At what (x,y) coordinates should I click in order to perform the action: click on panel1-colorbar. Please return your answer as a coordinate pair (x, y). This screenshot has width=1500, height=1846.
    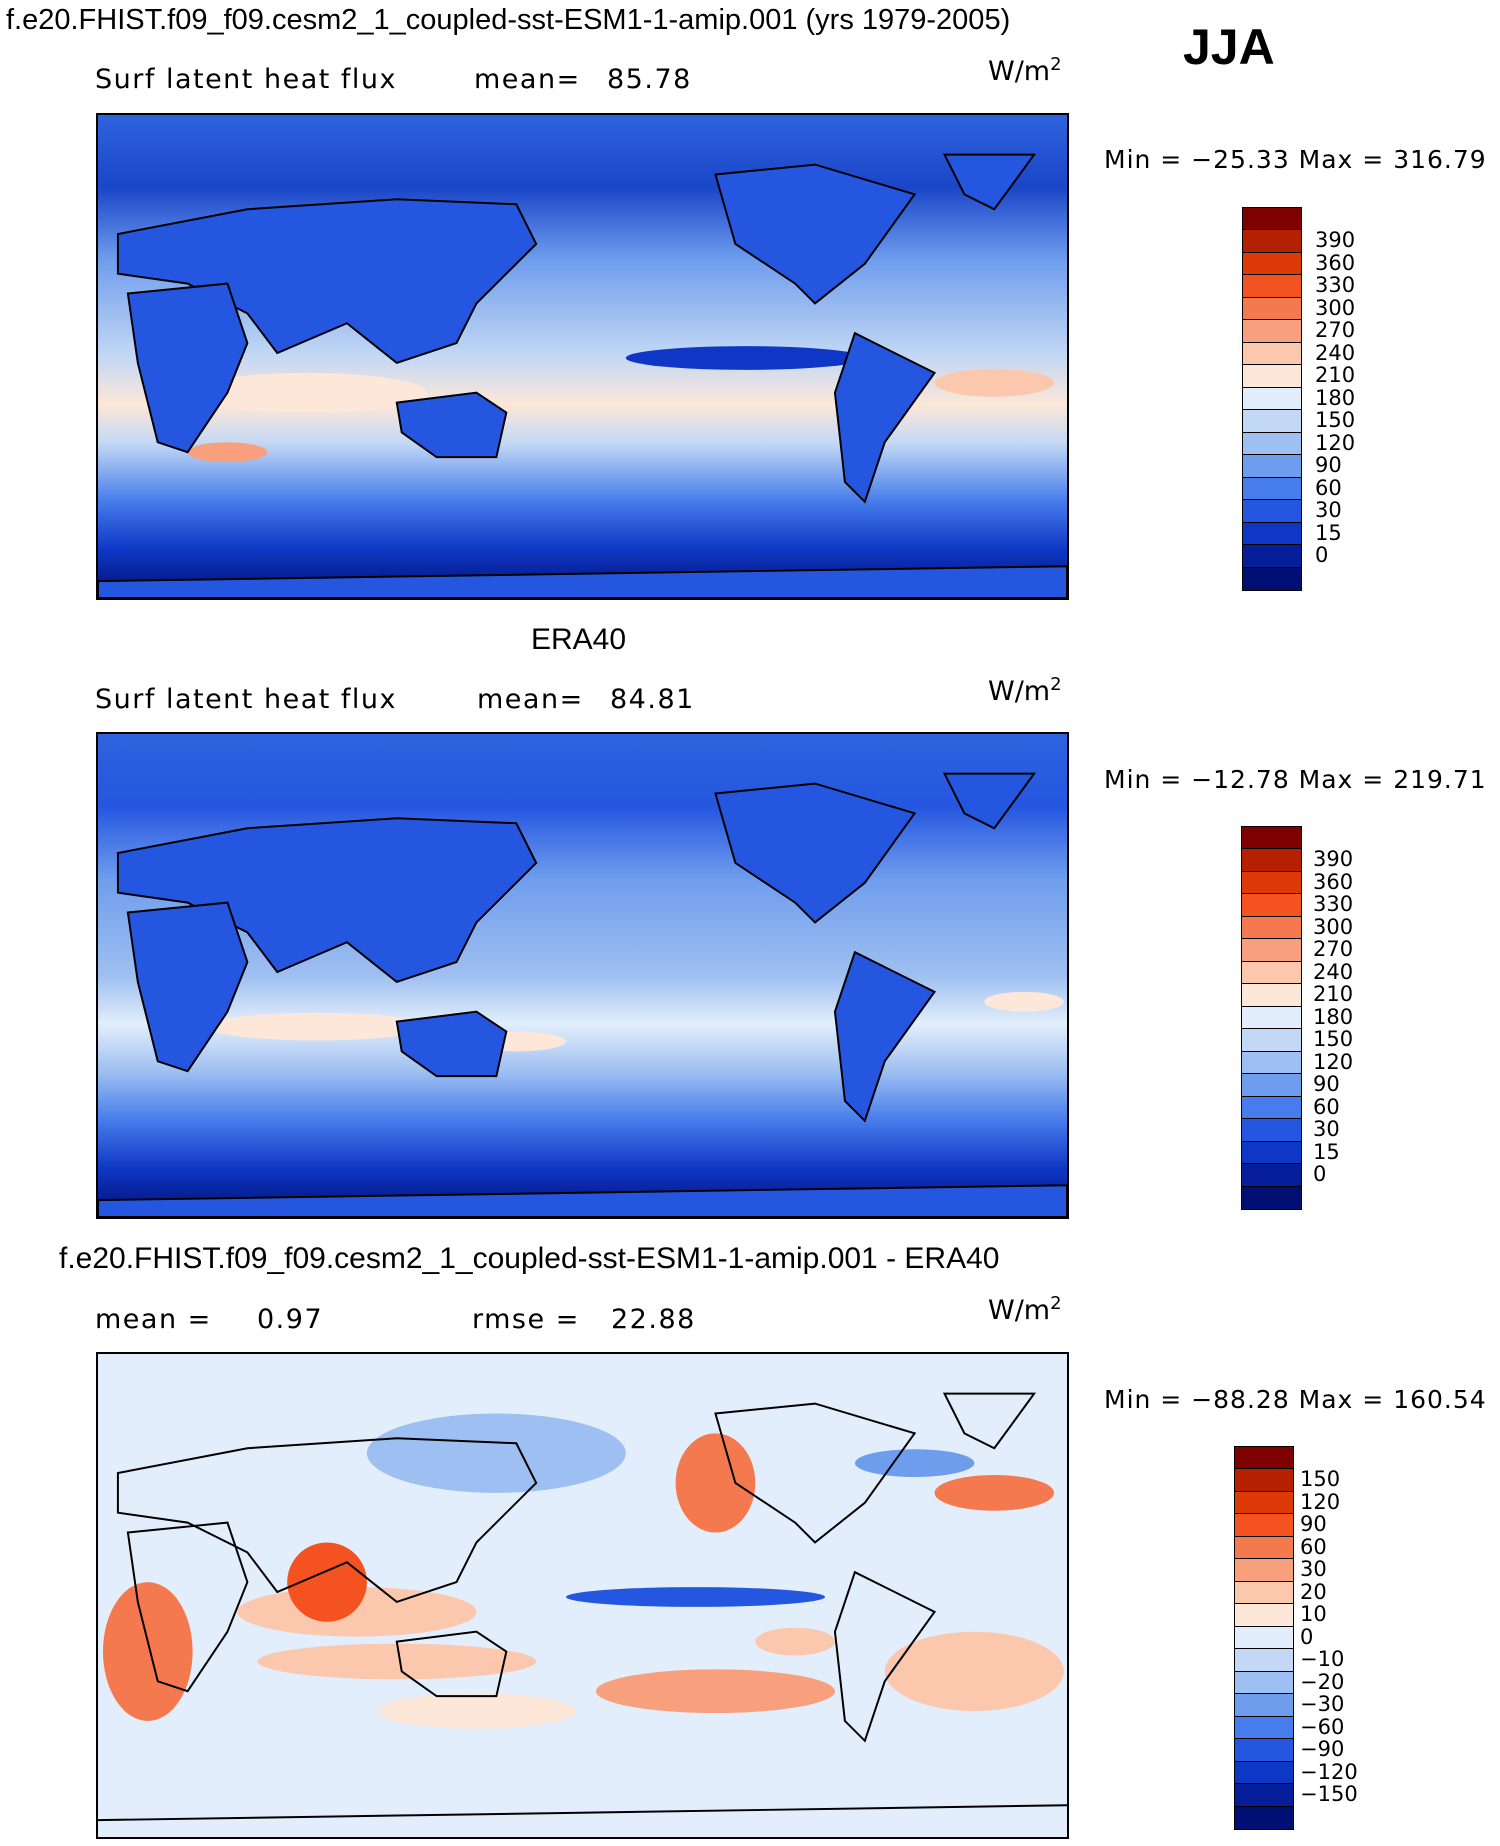
    Looking at the image, I should click on (1272, 399).